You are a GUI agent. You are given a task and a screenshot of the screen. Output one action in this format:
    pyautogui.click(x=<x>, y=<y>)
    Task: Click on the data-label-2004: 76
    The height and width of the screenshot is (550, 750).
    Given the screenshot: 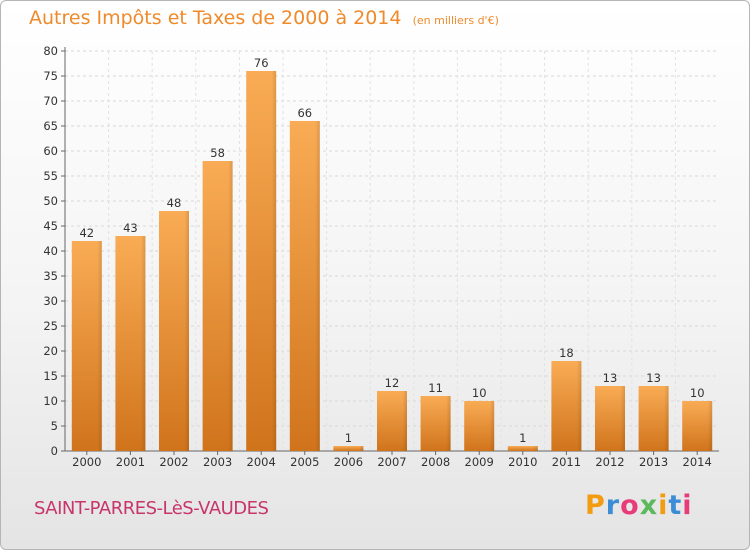 What is the action you would take?
    pyautogui.click(x=261, y=63)
    